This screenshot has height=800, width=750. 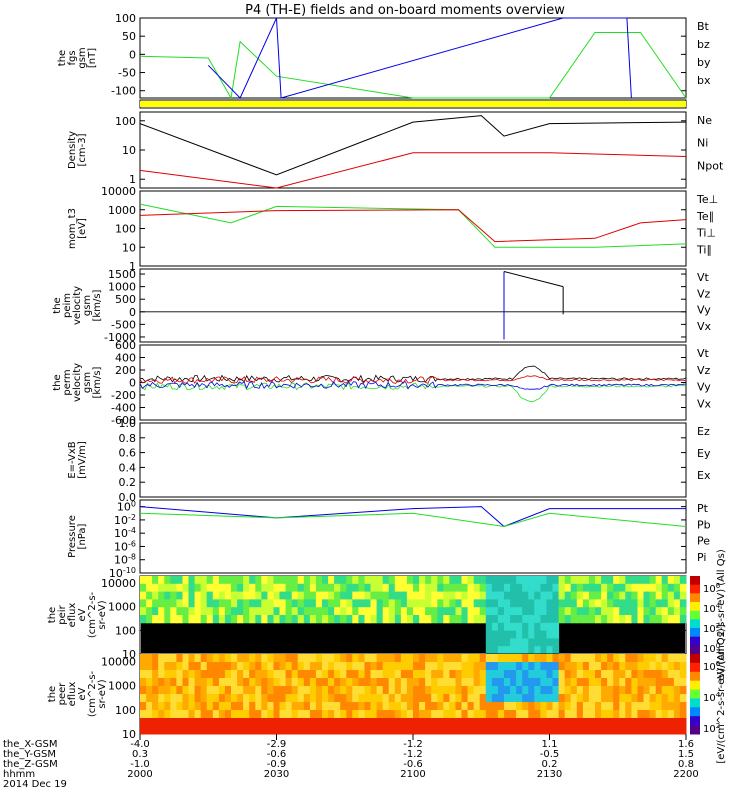 What do you see at coordinates (125, 533) in the screenshot?
I see `y-tick-label: 10⁻⁴` at bounding box center [125, 533].